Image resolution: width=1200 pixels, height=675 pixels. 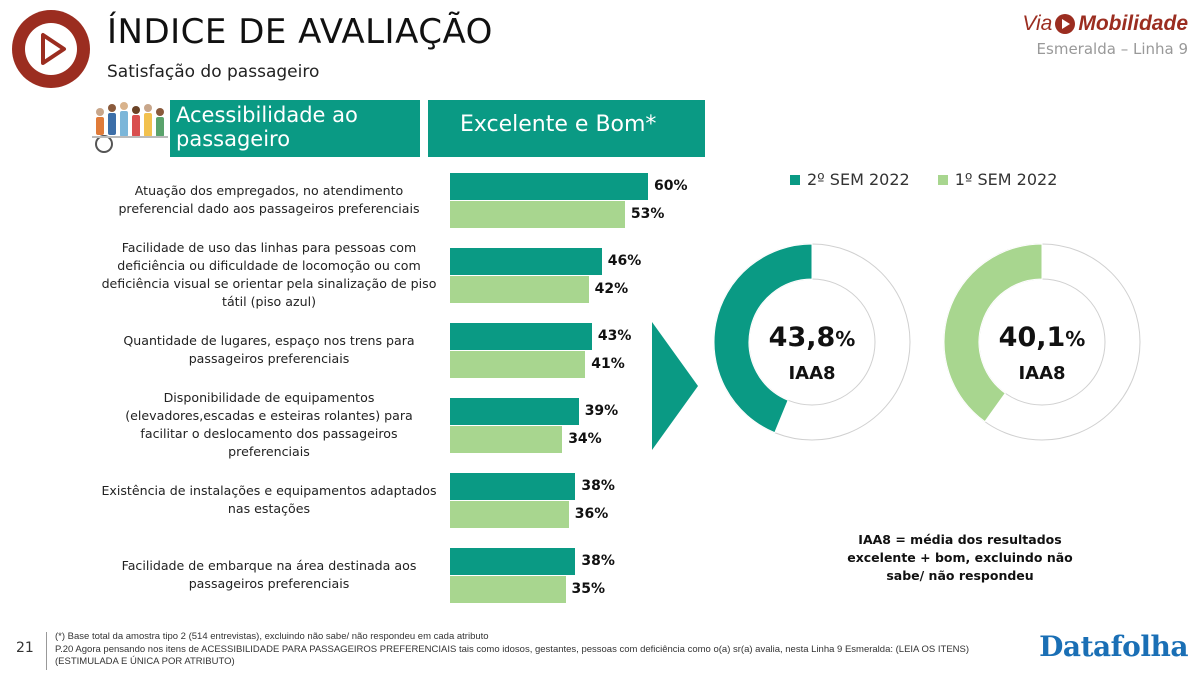 I want to click on page-subtitle: Satisfação do passageiro, so click(x=213, y=72).